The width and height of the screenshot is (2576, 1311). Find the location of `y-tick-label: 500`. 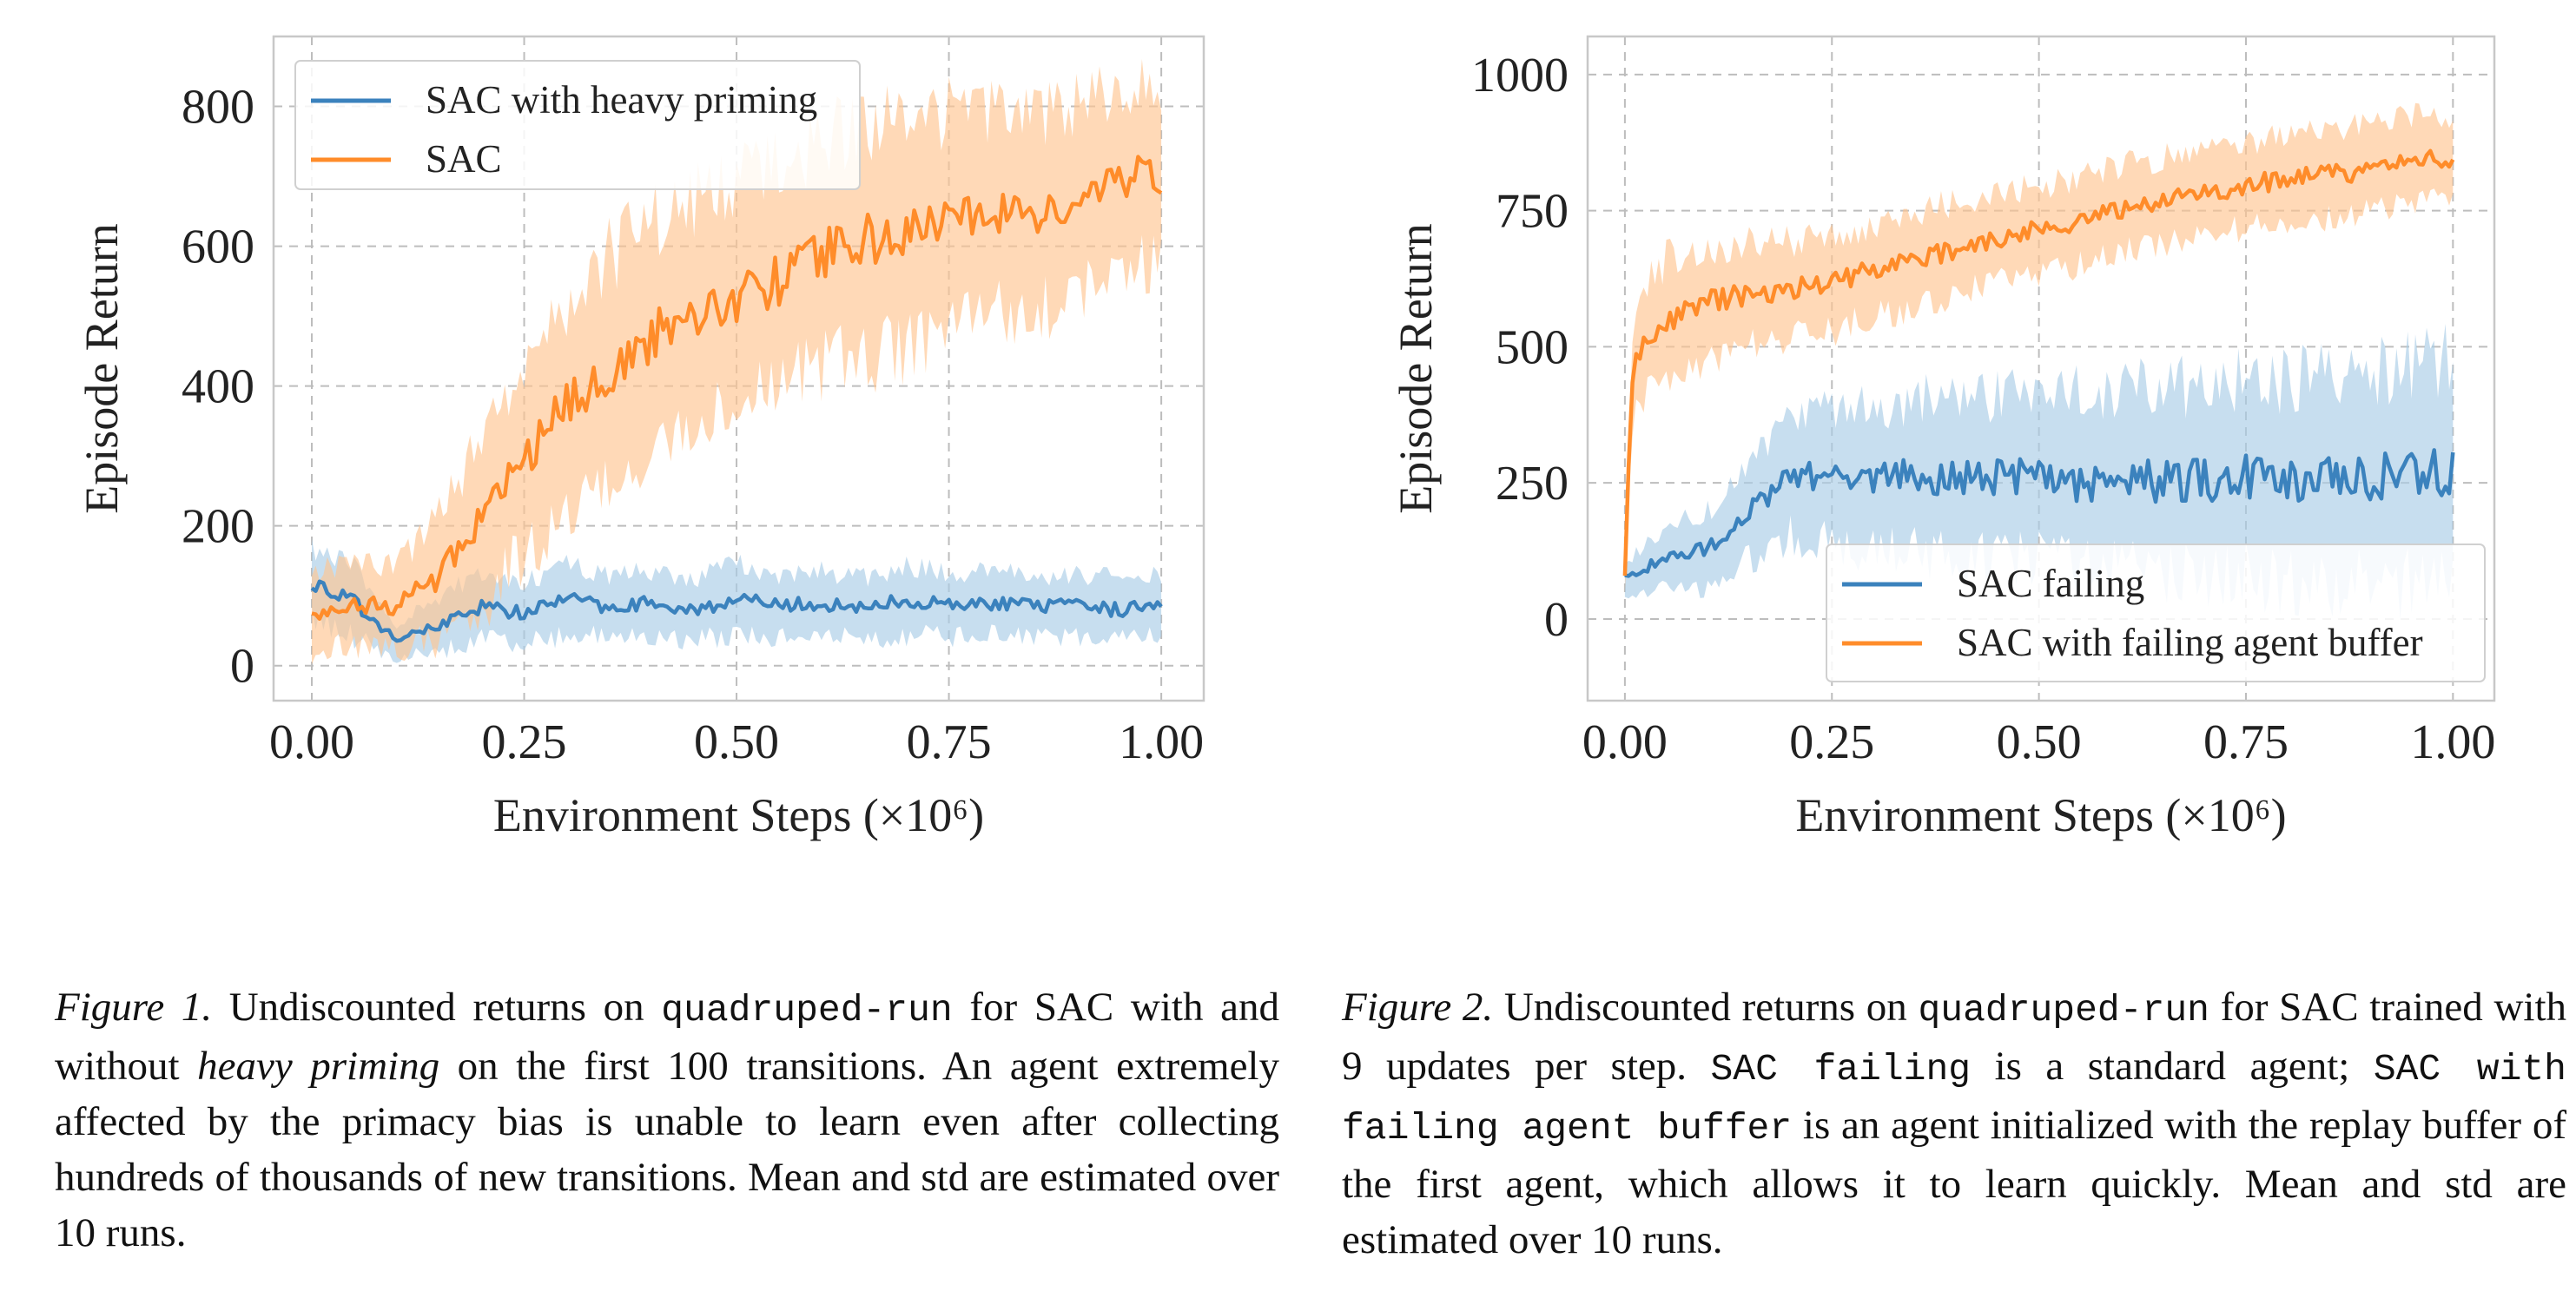

y-tick-label: 500 is located at coordinates (1533, 347).